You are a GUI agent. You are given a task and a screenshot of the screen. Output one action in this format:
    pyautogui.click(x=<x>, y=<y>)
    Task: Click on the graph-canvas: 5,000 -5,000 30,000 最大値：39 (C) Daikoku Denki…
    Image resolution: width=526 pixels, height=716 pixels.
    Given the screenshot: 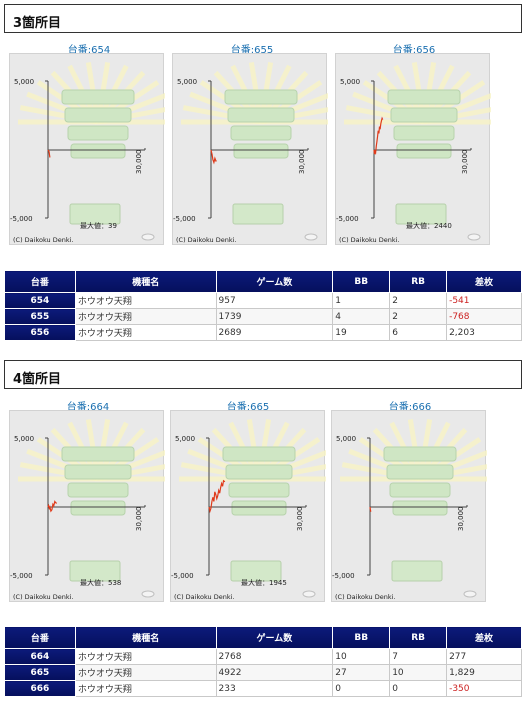 What is the action you would take?
    pyautogui.click(x=87, y=153)
    